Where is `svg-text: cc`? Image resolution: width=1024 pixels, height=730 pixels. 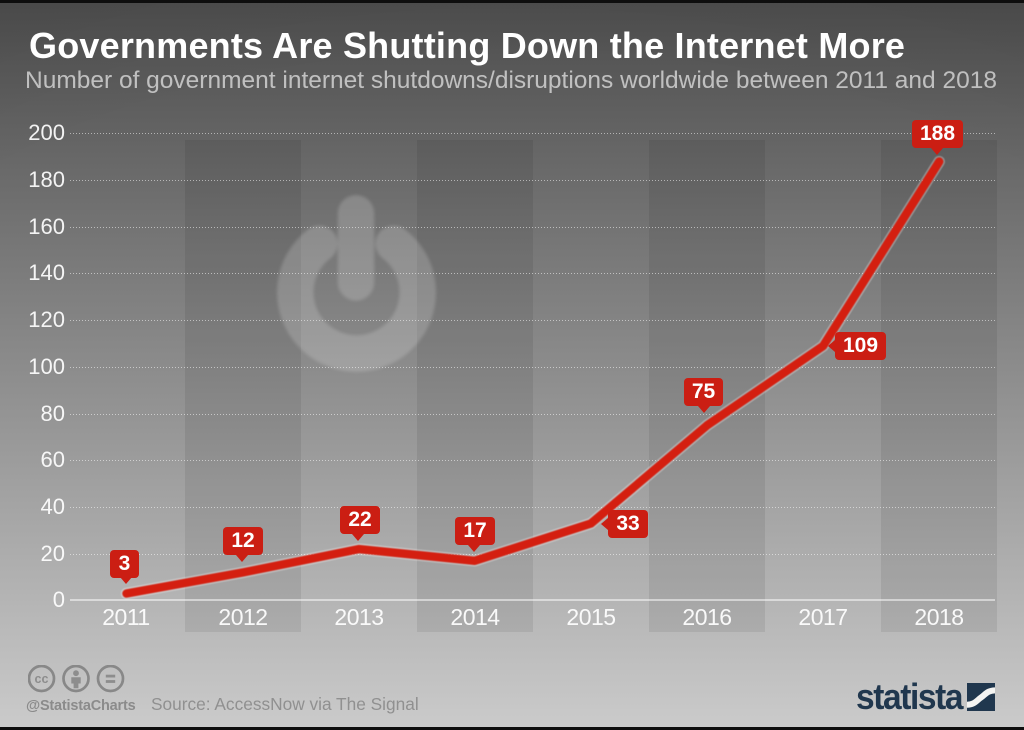
svg-text: cc is located at coordinates (42, 679).